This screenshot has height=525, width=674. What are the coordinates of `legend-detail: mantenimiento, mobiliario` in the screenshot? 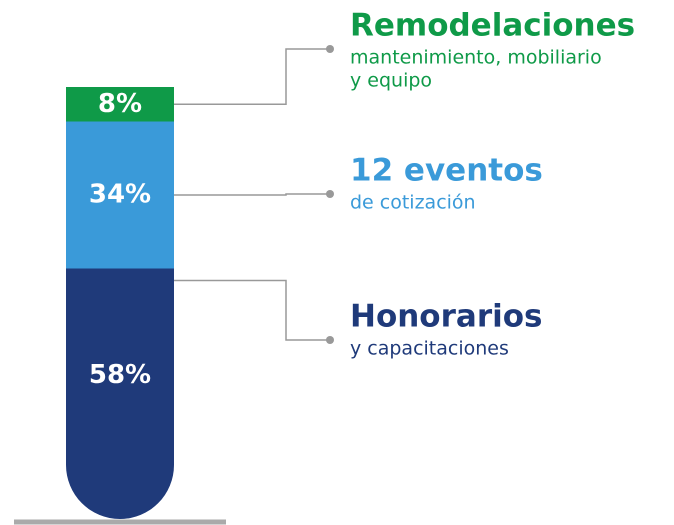 It's located at (476, 58).